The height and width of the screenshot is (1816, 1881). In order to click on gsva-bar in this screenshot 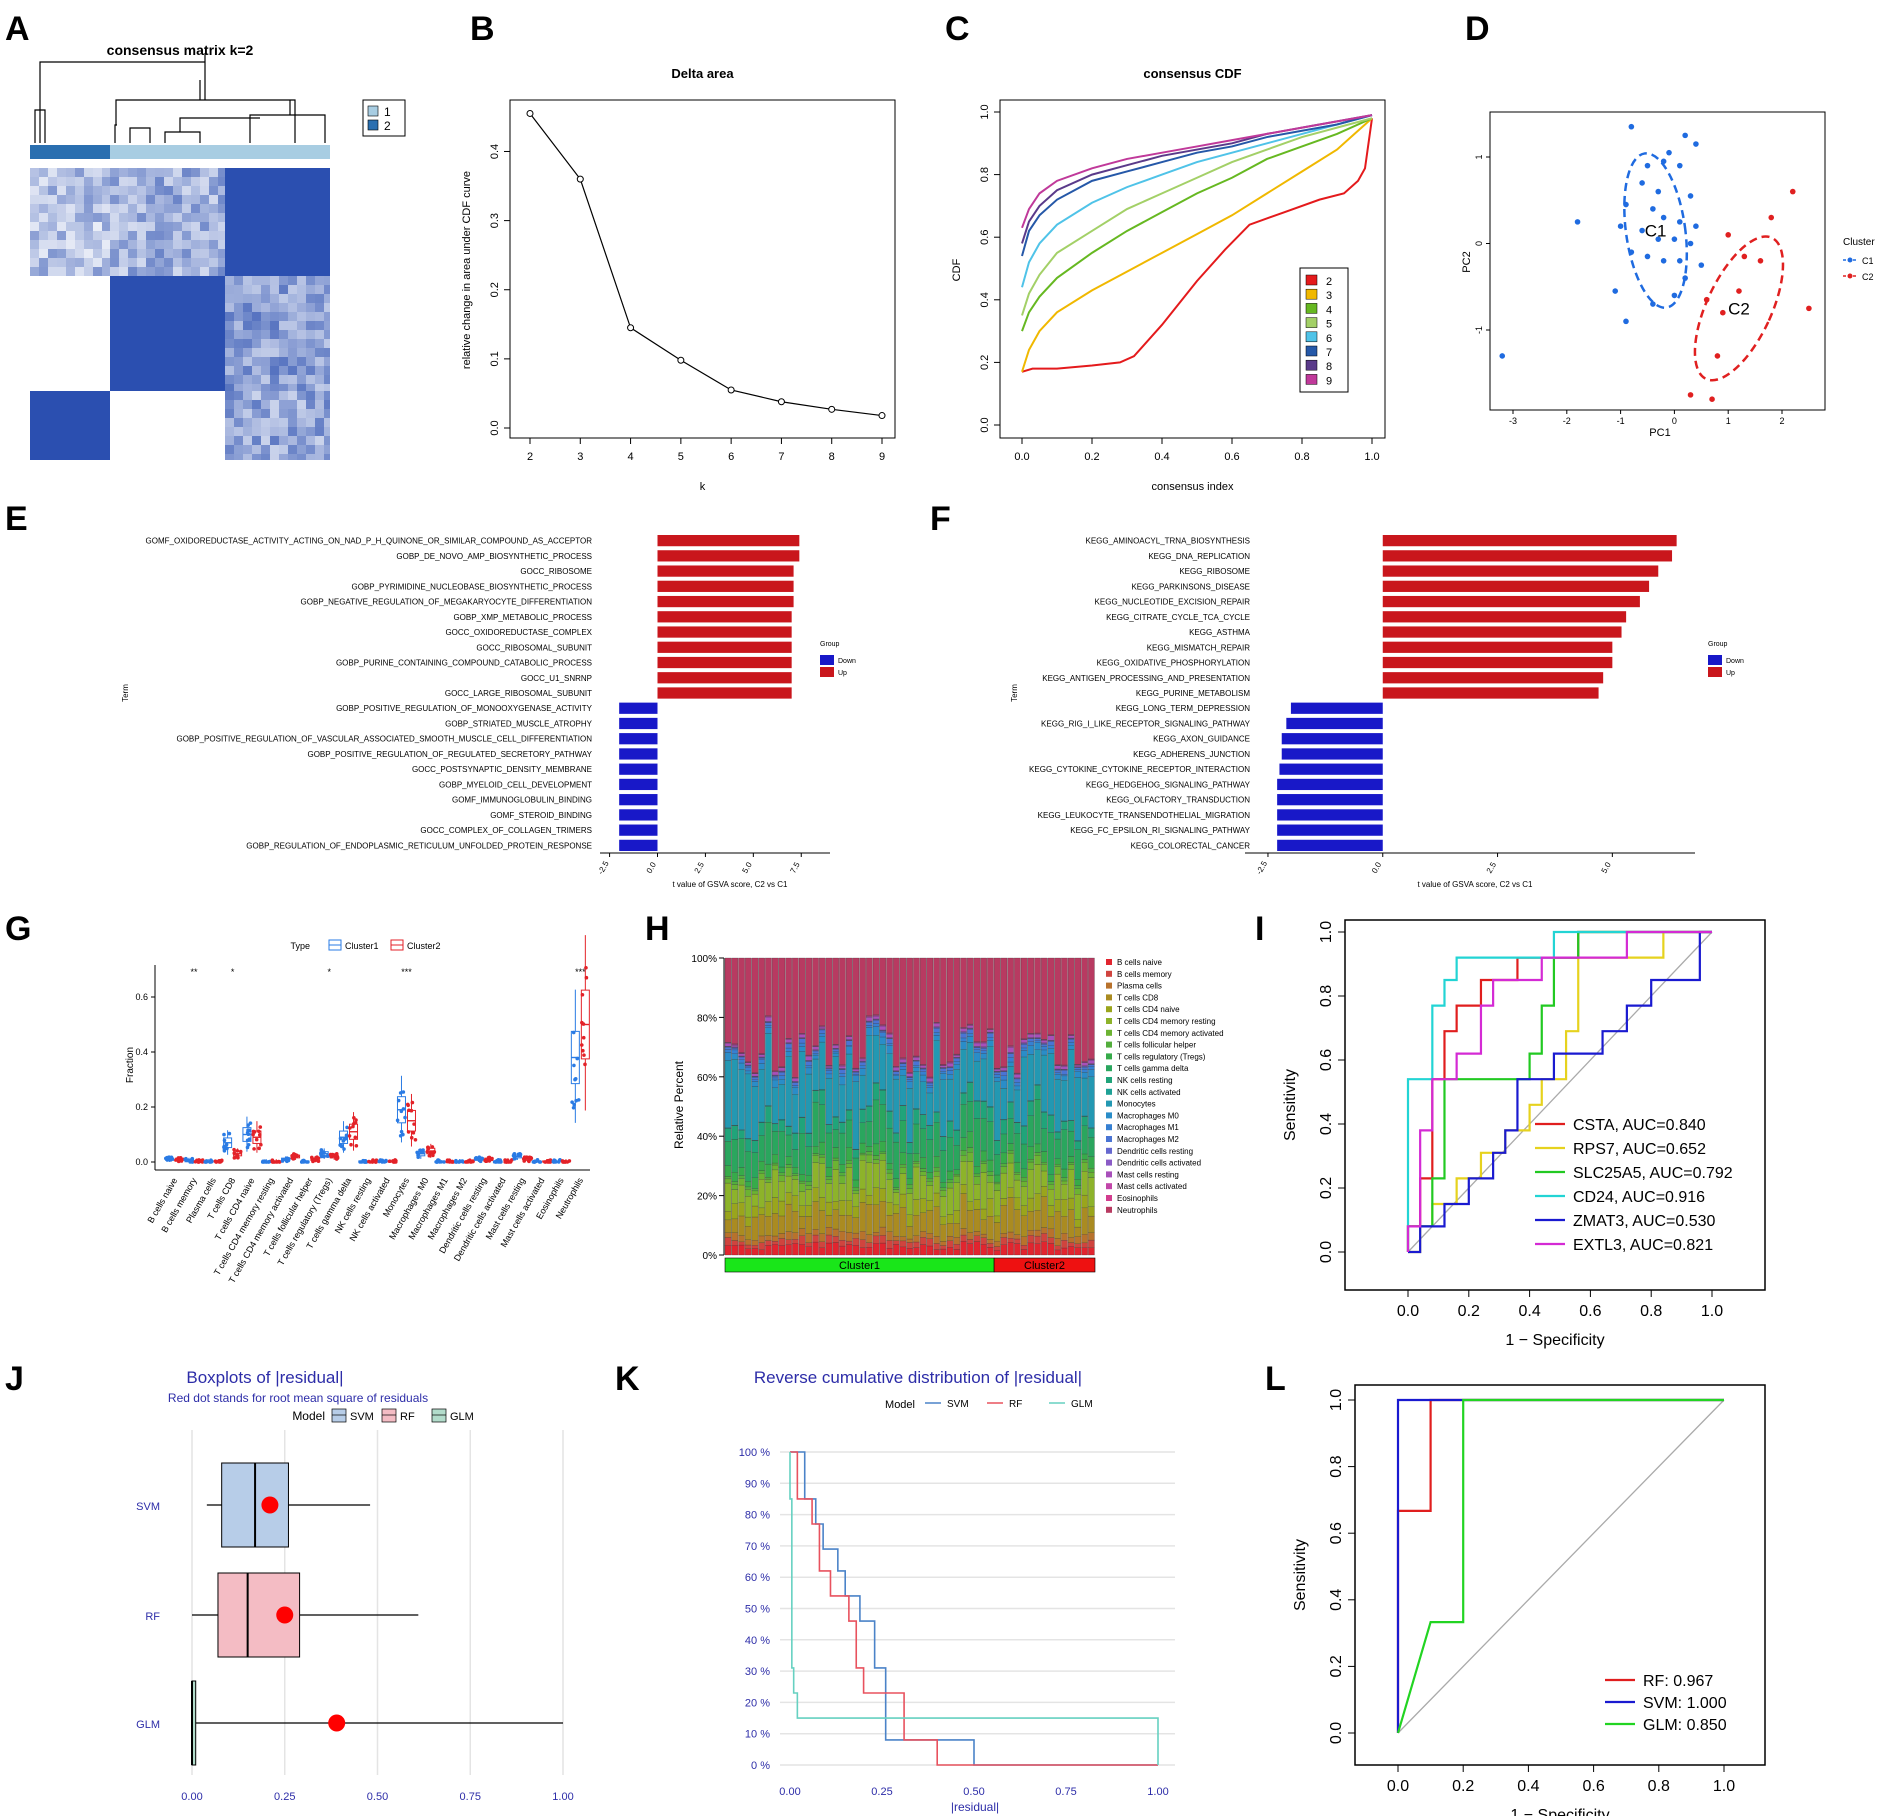, I will do `click(638, 708)`.